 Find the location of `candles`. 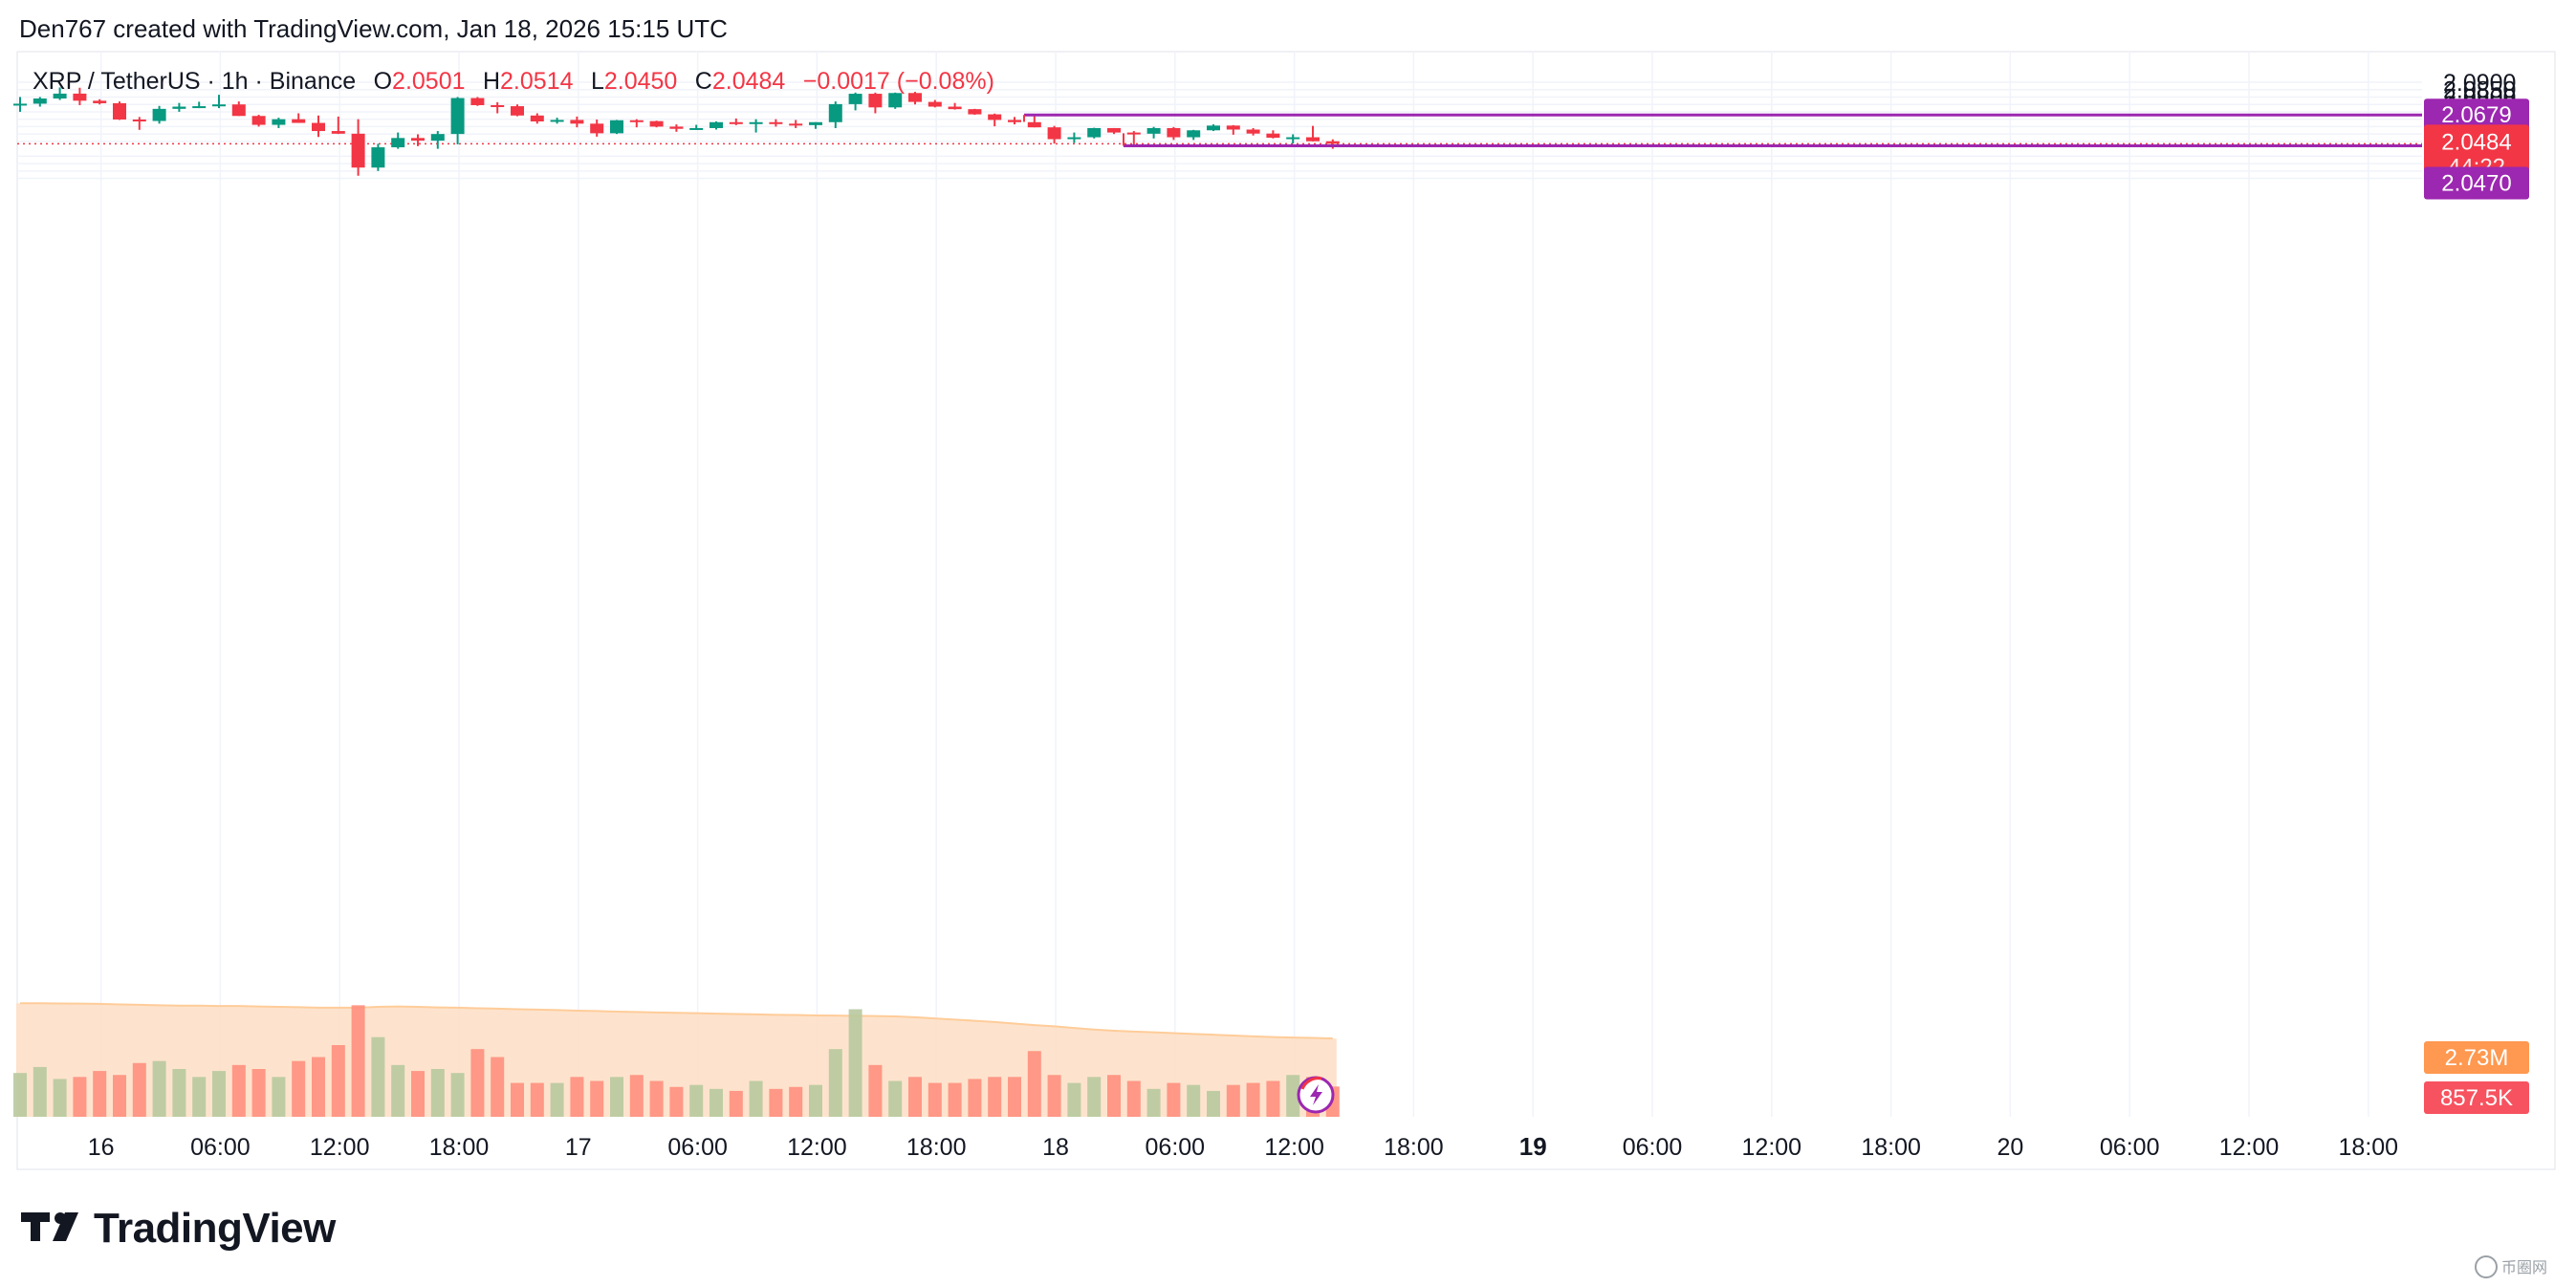

candles is located at coordinates (676, 132).